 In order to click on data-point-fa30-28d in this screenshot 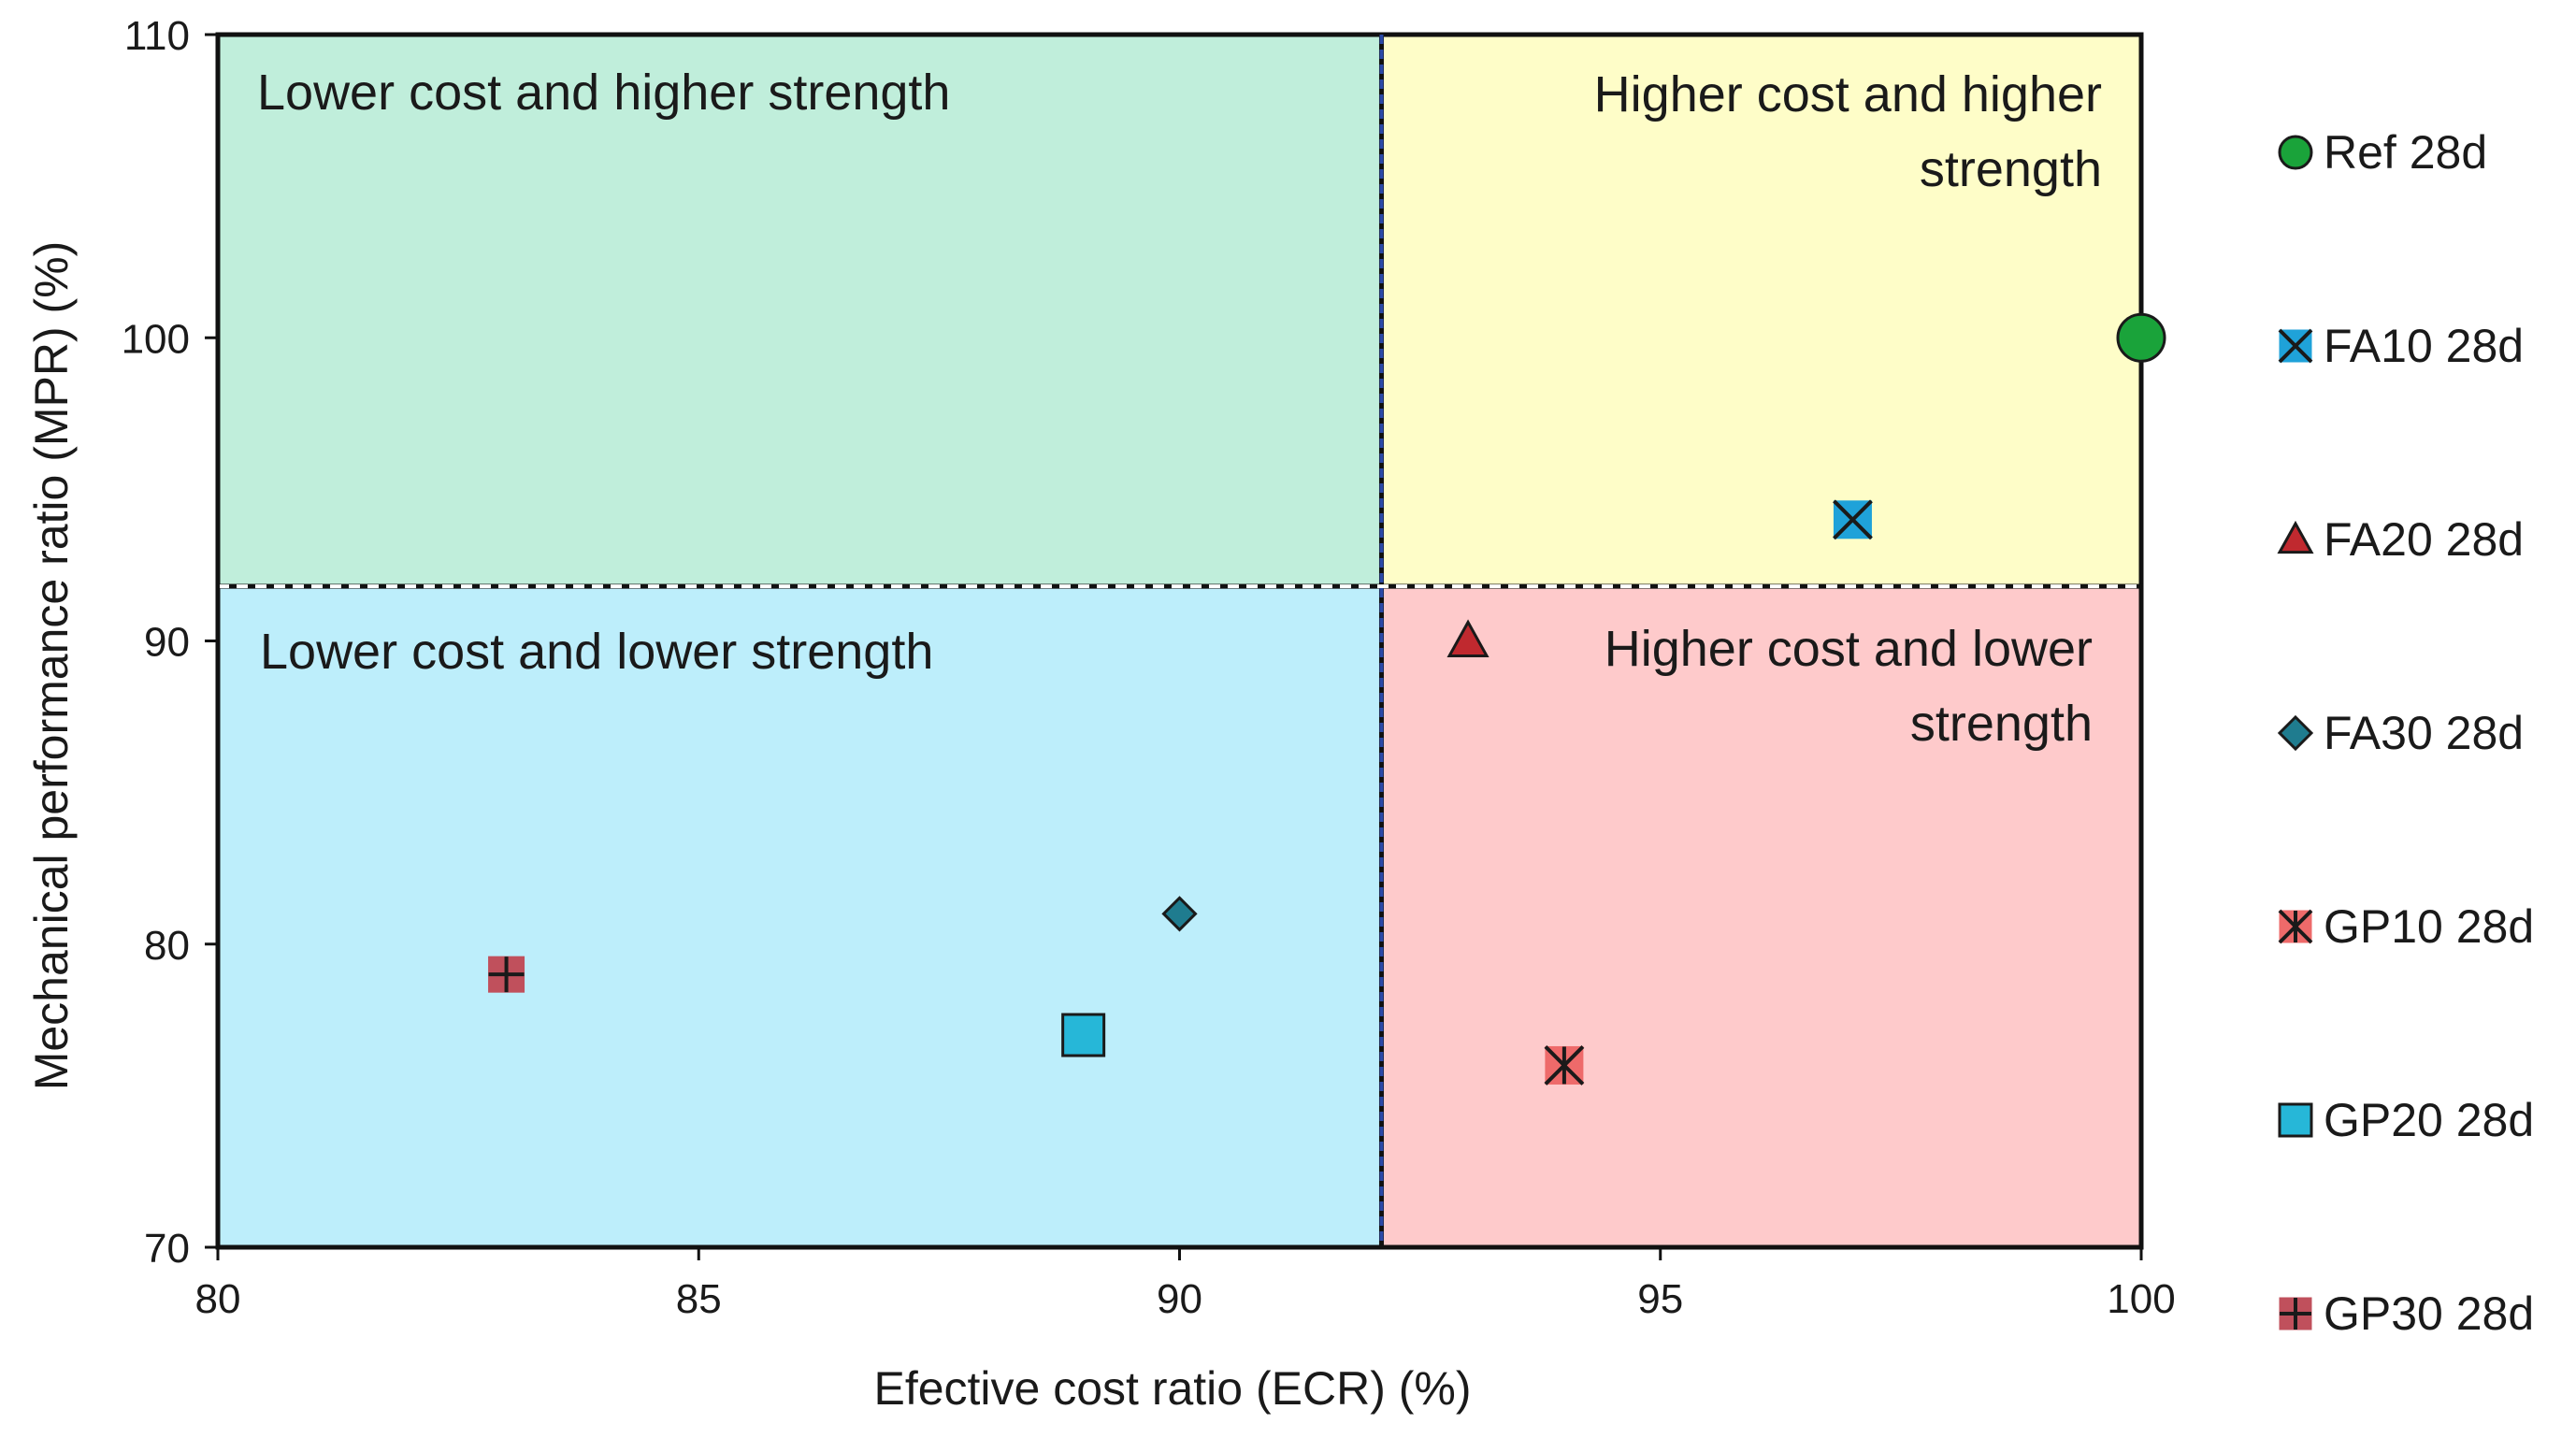, I will do `click(1179, 914)`.